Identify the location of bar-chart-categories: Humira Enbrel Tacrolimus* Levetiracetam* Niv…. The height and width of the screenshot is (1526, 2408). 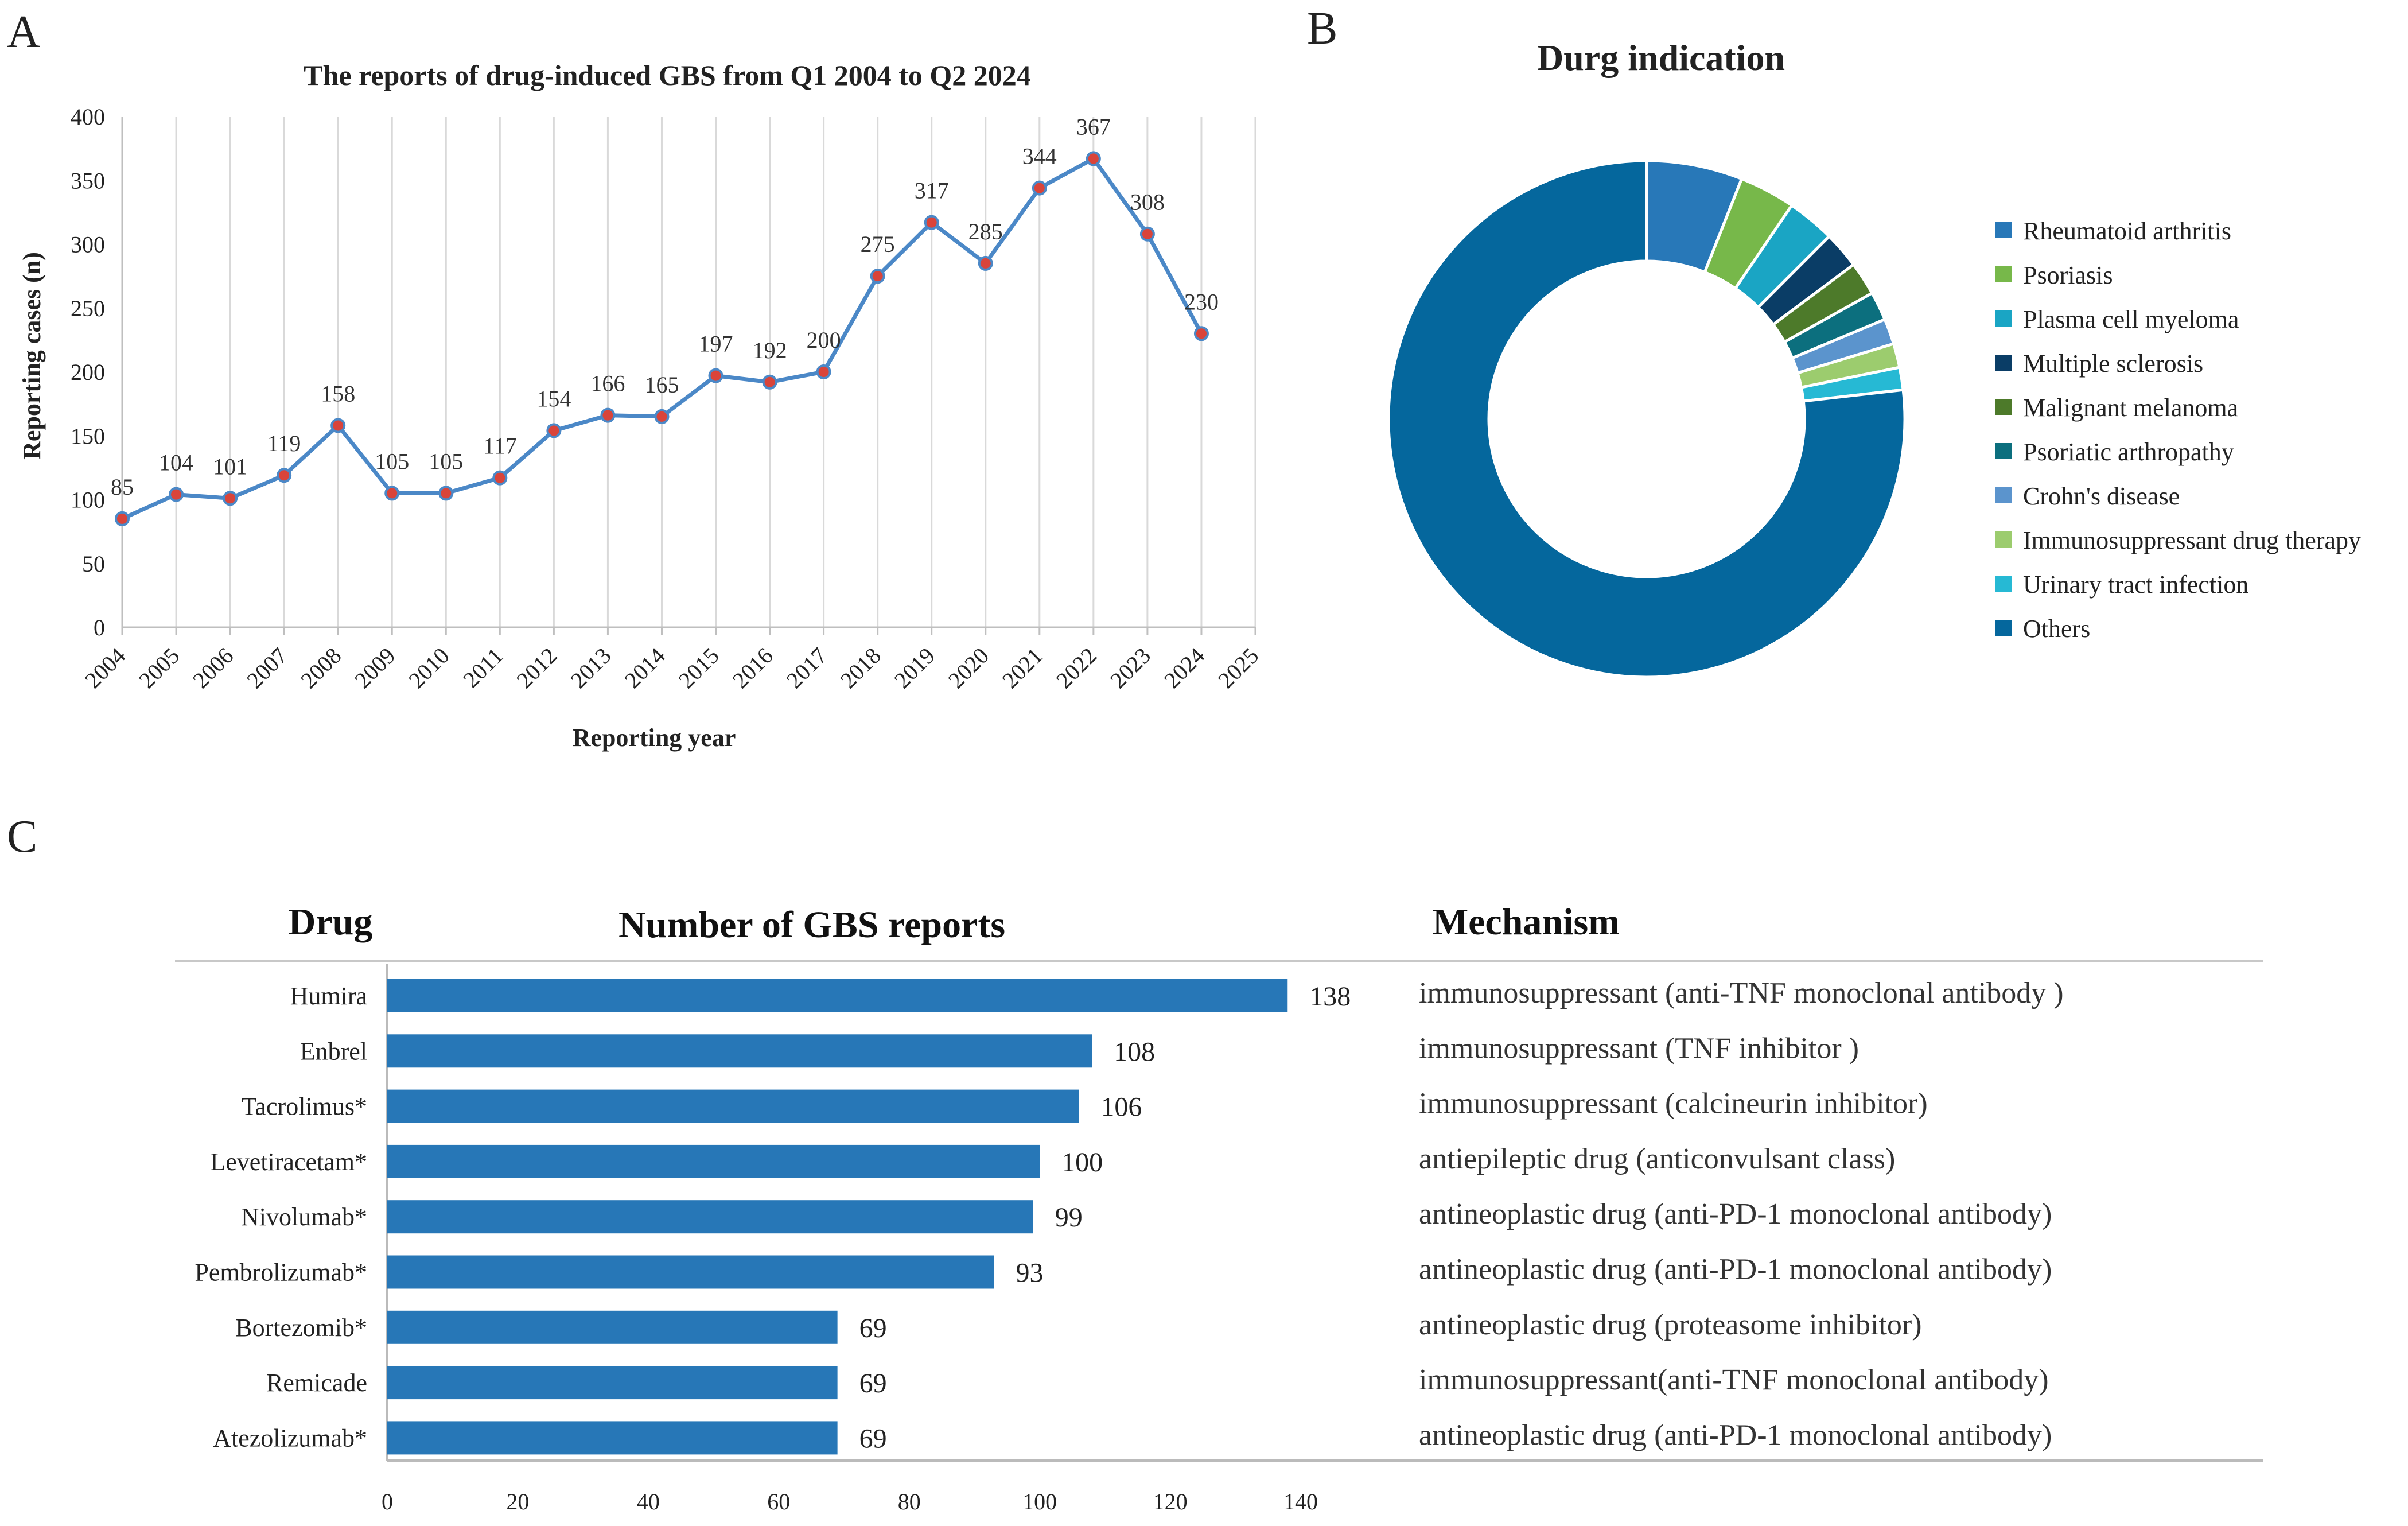
(280, 1217).